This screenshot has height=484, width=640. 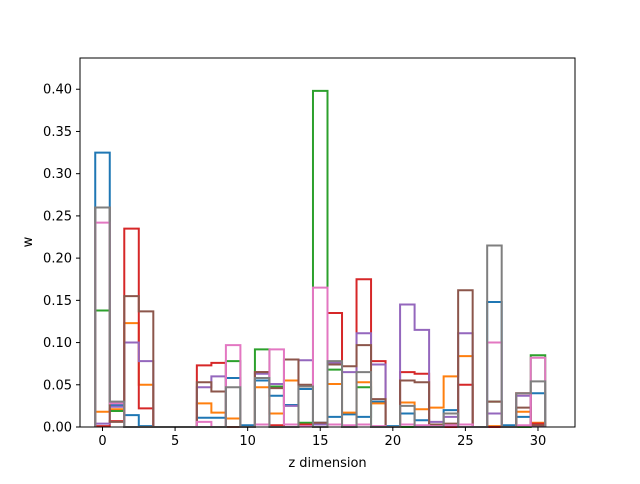 What do you see at coordinates (538, 441) in the screenshot?
I see `x-tick-label: 30` at bounding box center [538, 441].